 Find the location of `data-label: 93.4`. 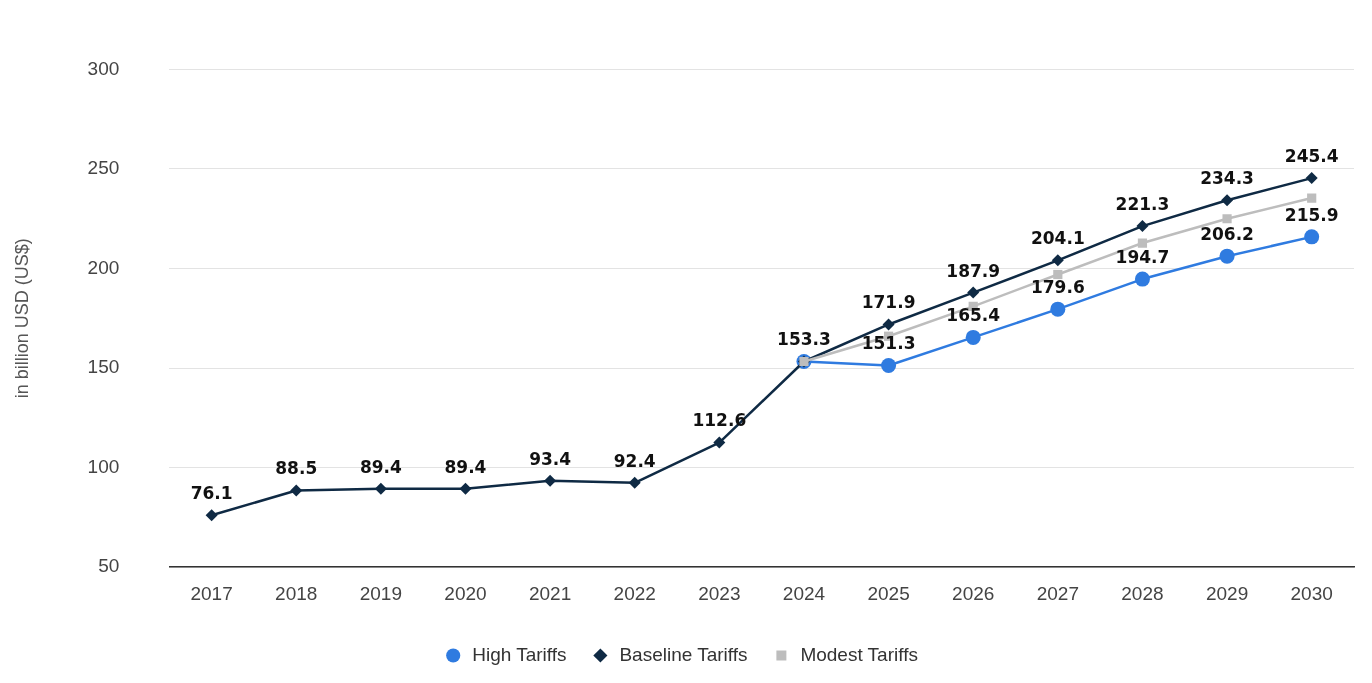

data-label: 93.4 is located at coordinates (550, 458).